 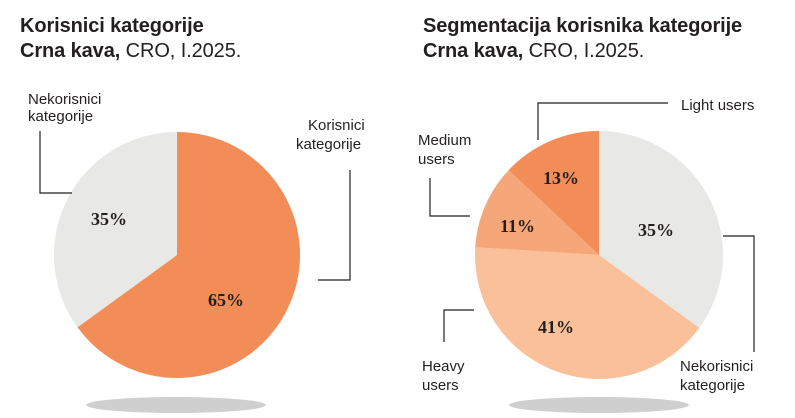 What do you see at coordinates (436, 159) in the screenshot?
I see `chart2-label-medium-2: users` at bounding box center [436, 159].